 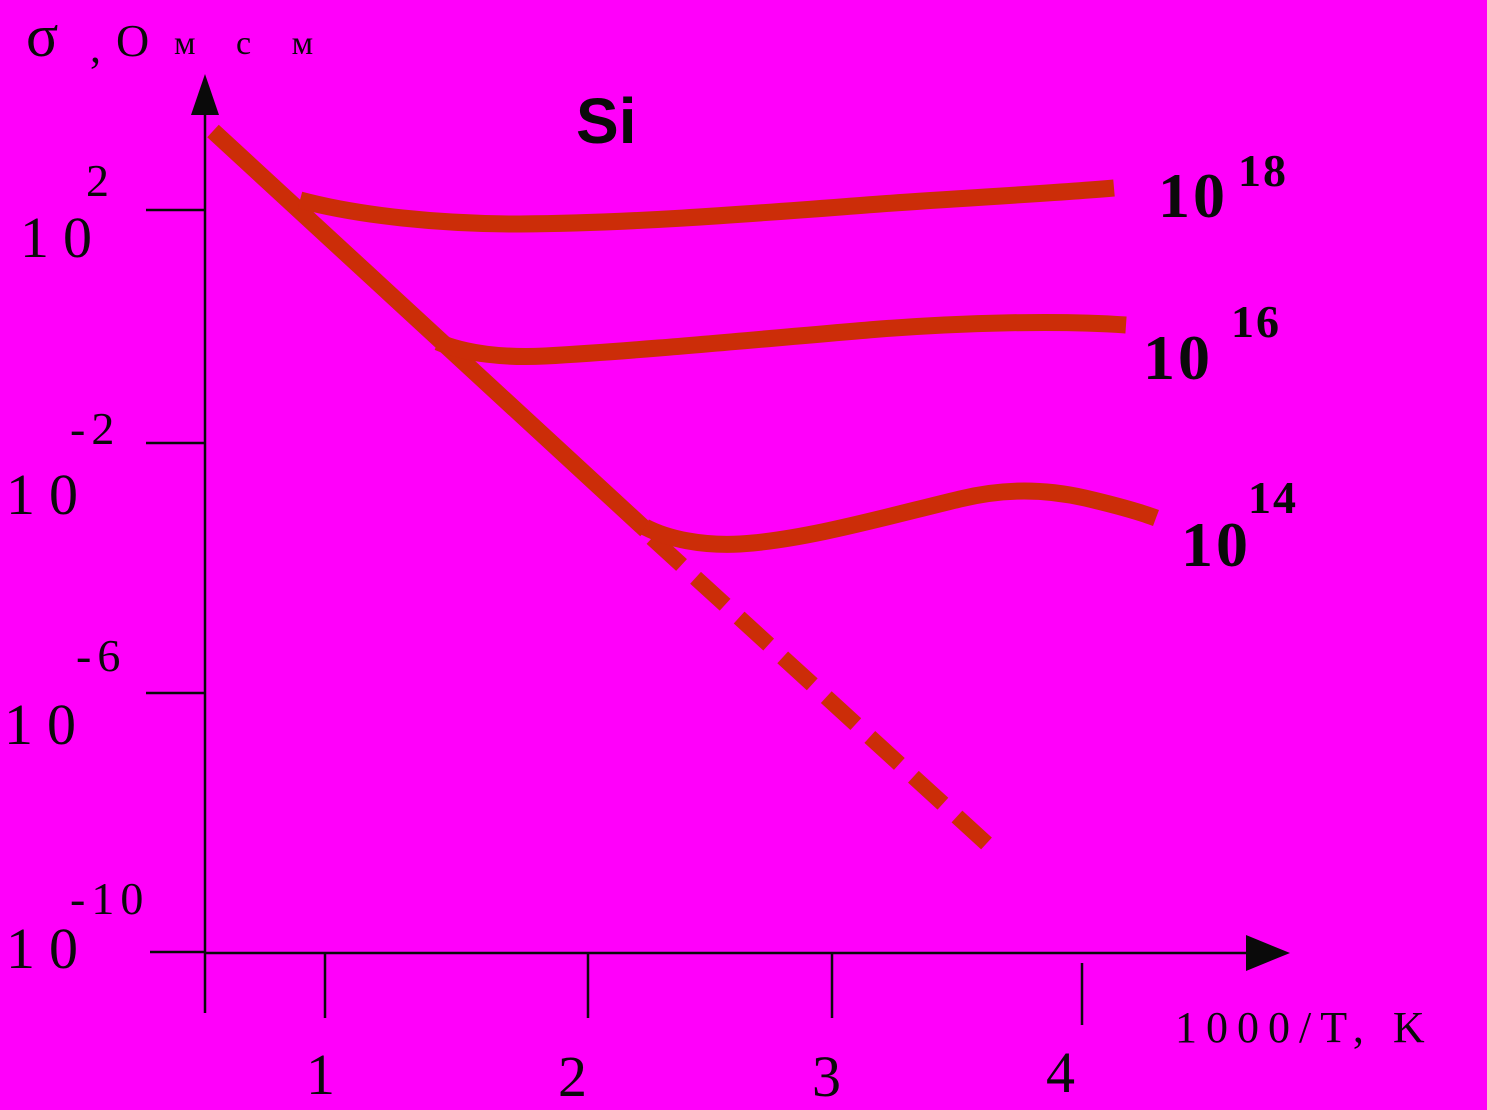 I want to click on chart-title-si: Si, so click(x=606, y=121).